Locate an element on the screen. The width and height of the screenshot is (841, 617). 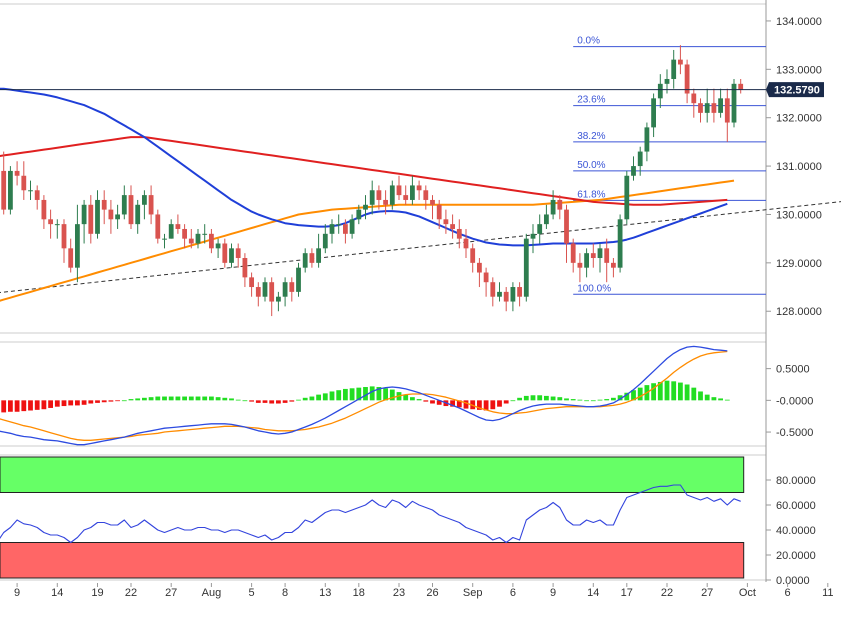
price-y-tick-label-4: 130.0000 is located at coordinates (799, 215).